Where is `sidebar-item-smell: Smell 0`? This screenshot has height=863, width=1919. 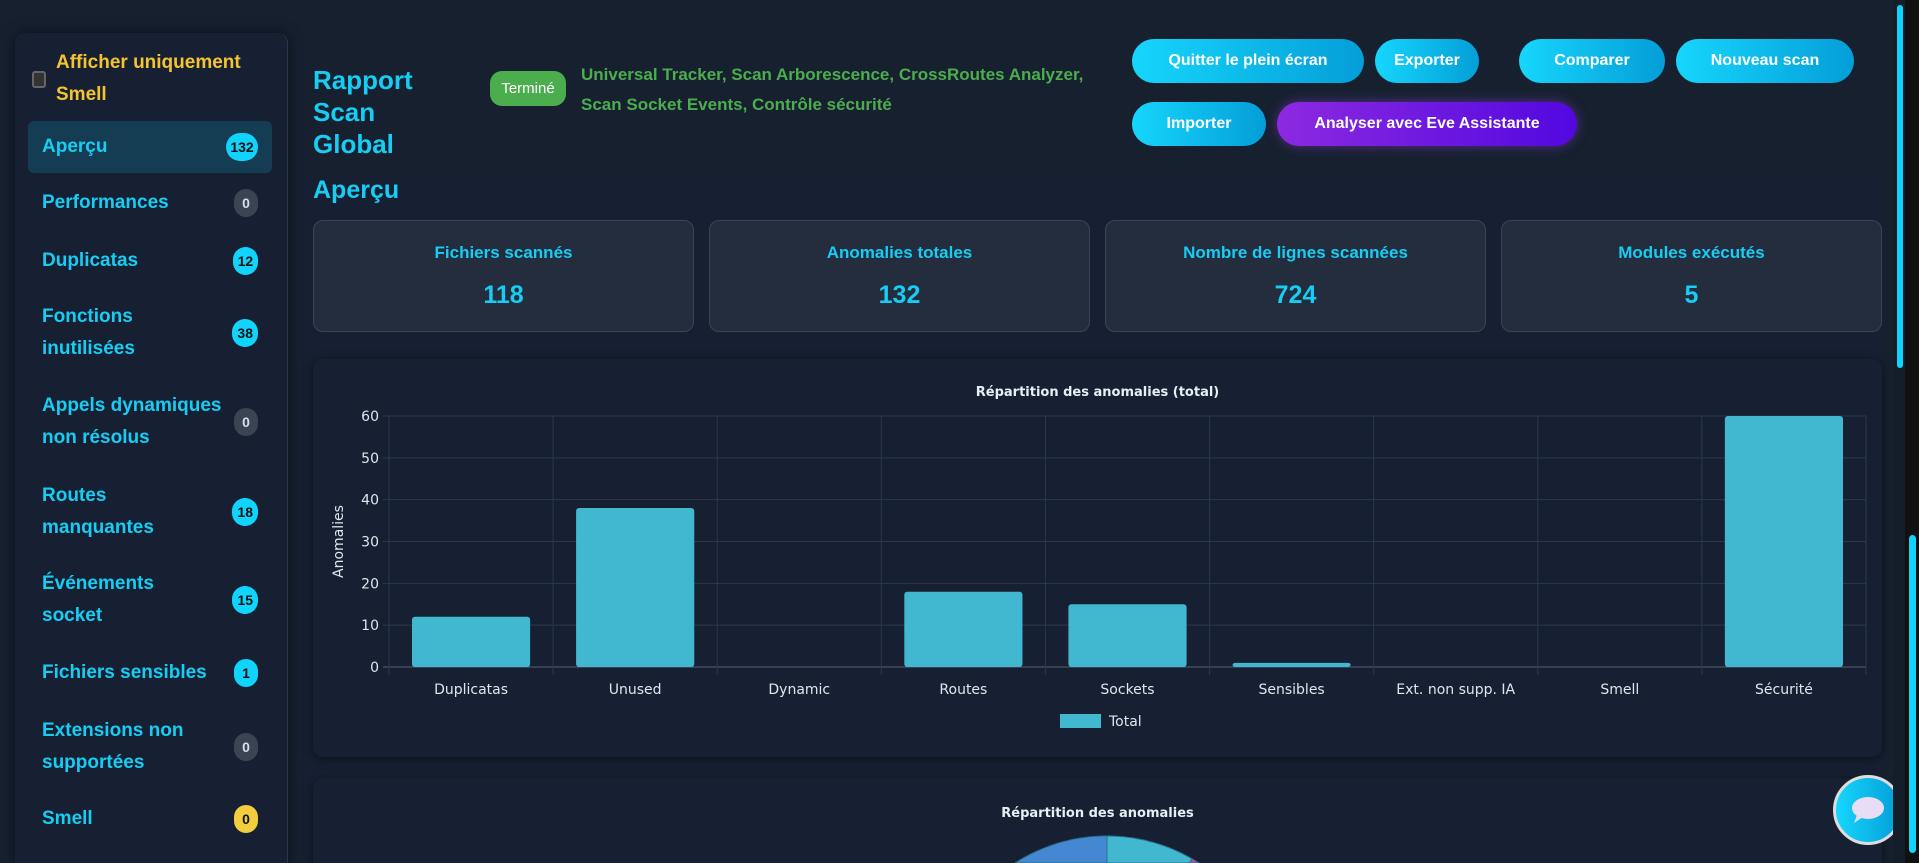 sidebar-item-smell: Smell 0 is located at coordinates (150, 819).